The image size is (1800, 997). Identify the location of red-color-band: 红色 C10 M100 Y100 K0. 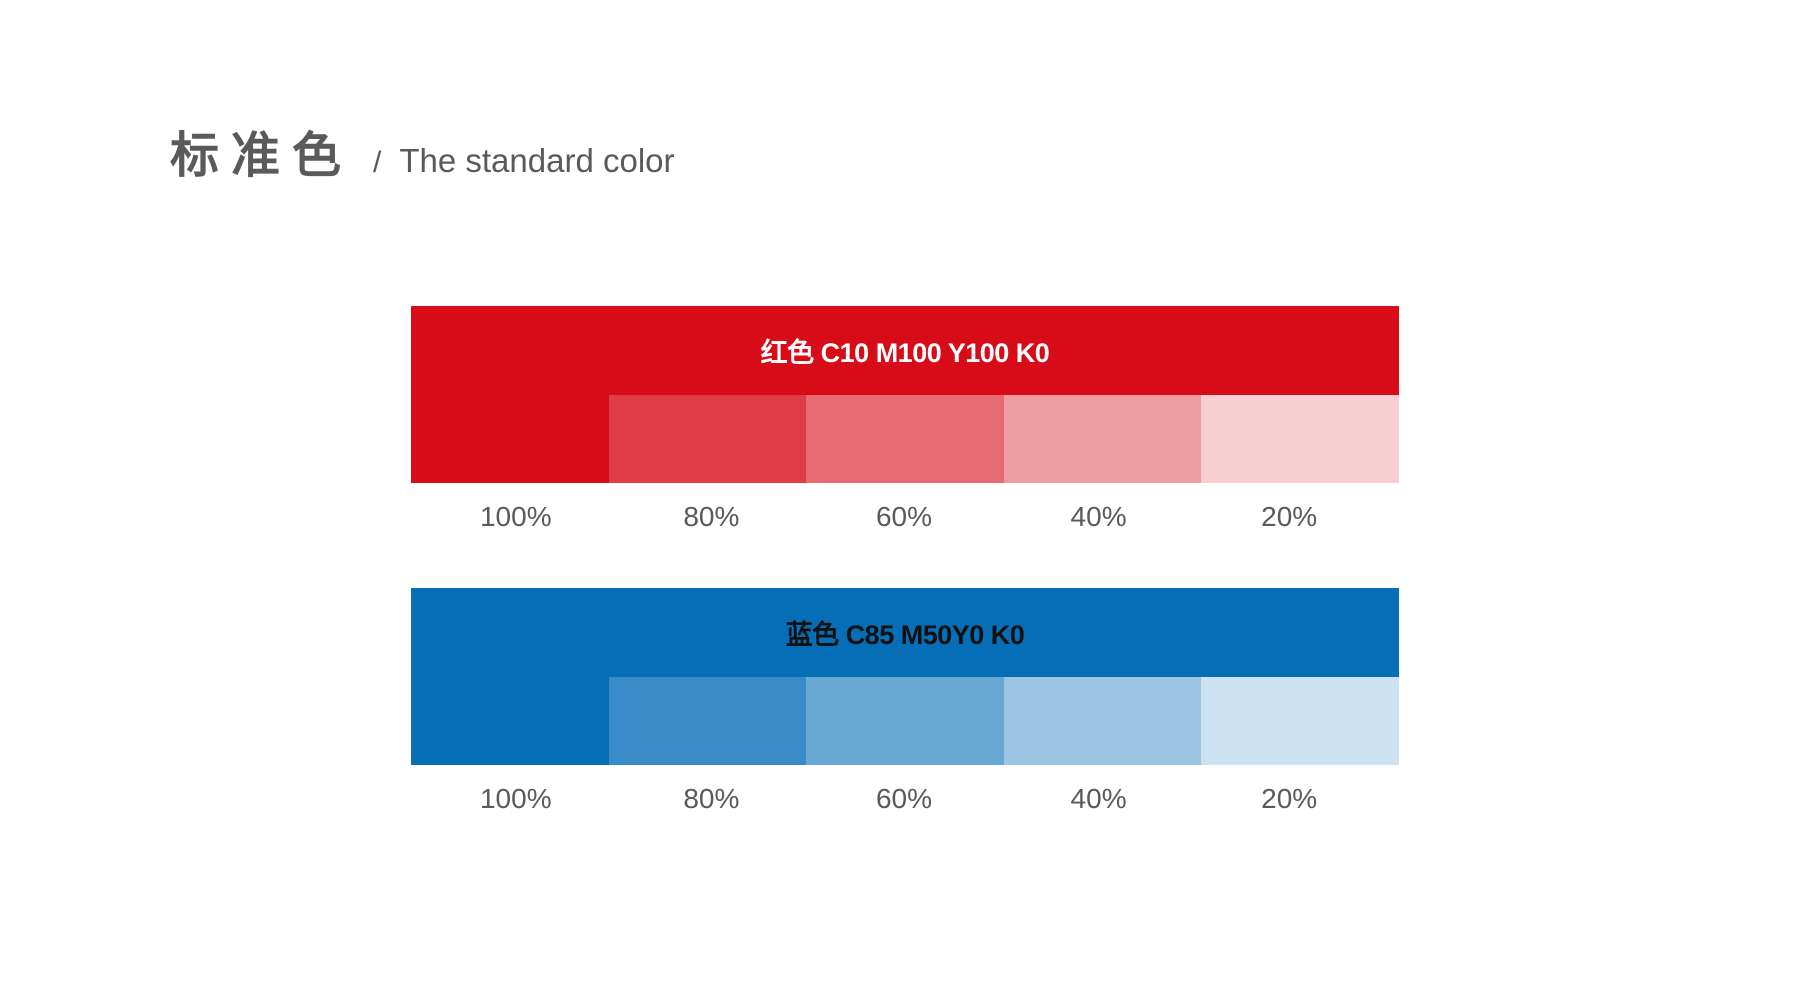
(905, 394).